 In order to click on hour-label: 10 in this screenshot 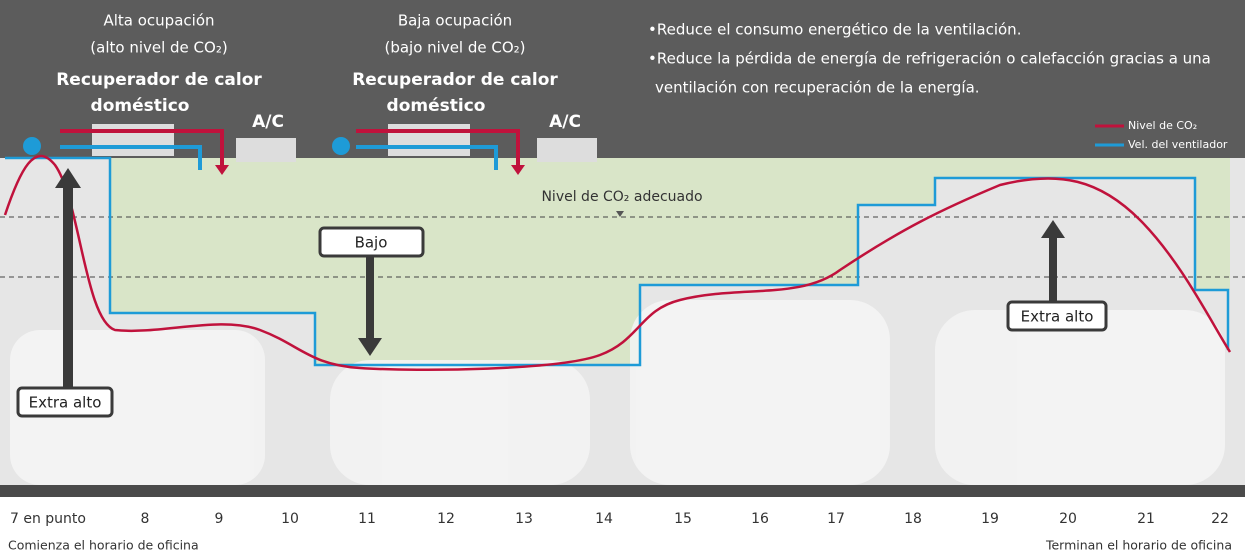, I will do `click(290, 519)`.